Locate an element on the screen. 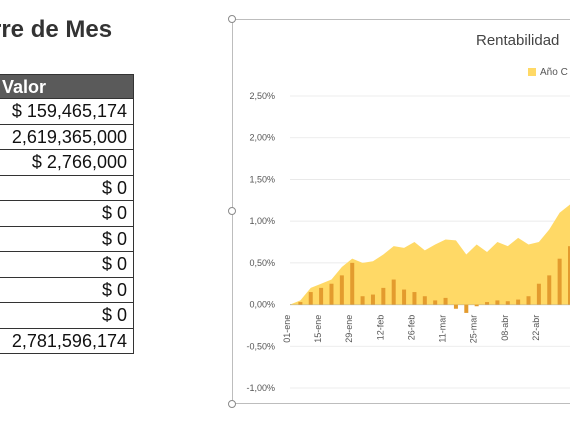  y-tick-label: -1,00% is located at coordinates (260, 388).